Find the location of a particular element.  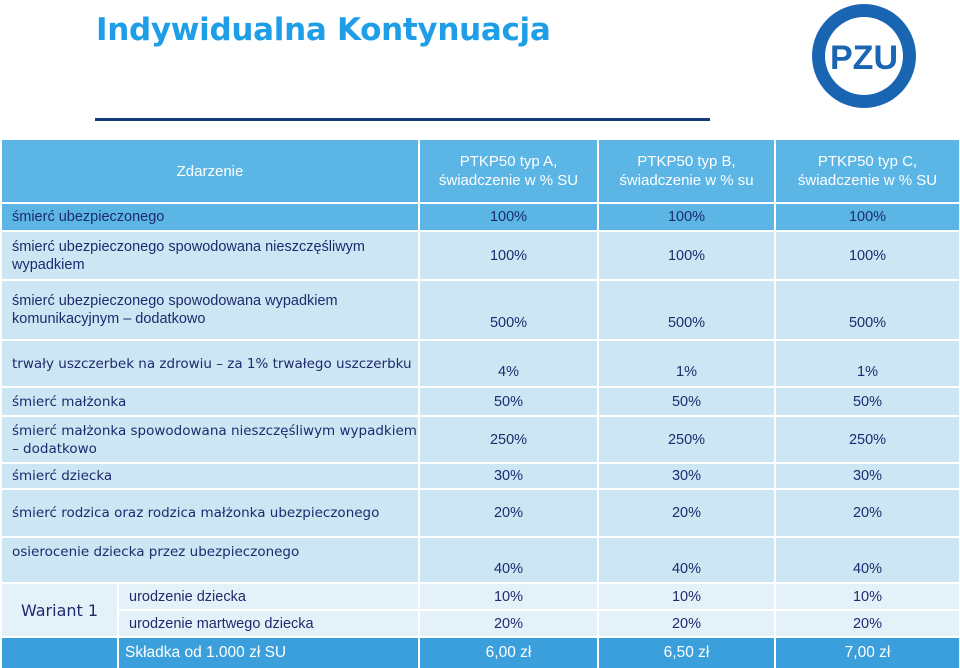

premium-spacer is located at coordinates (59, 653).